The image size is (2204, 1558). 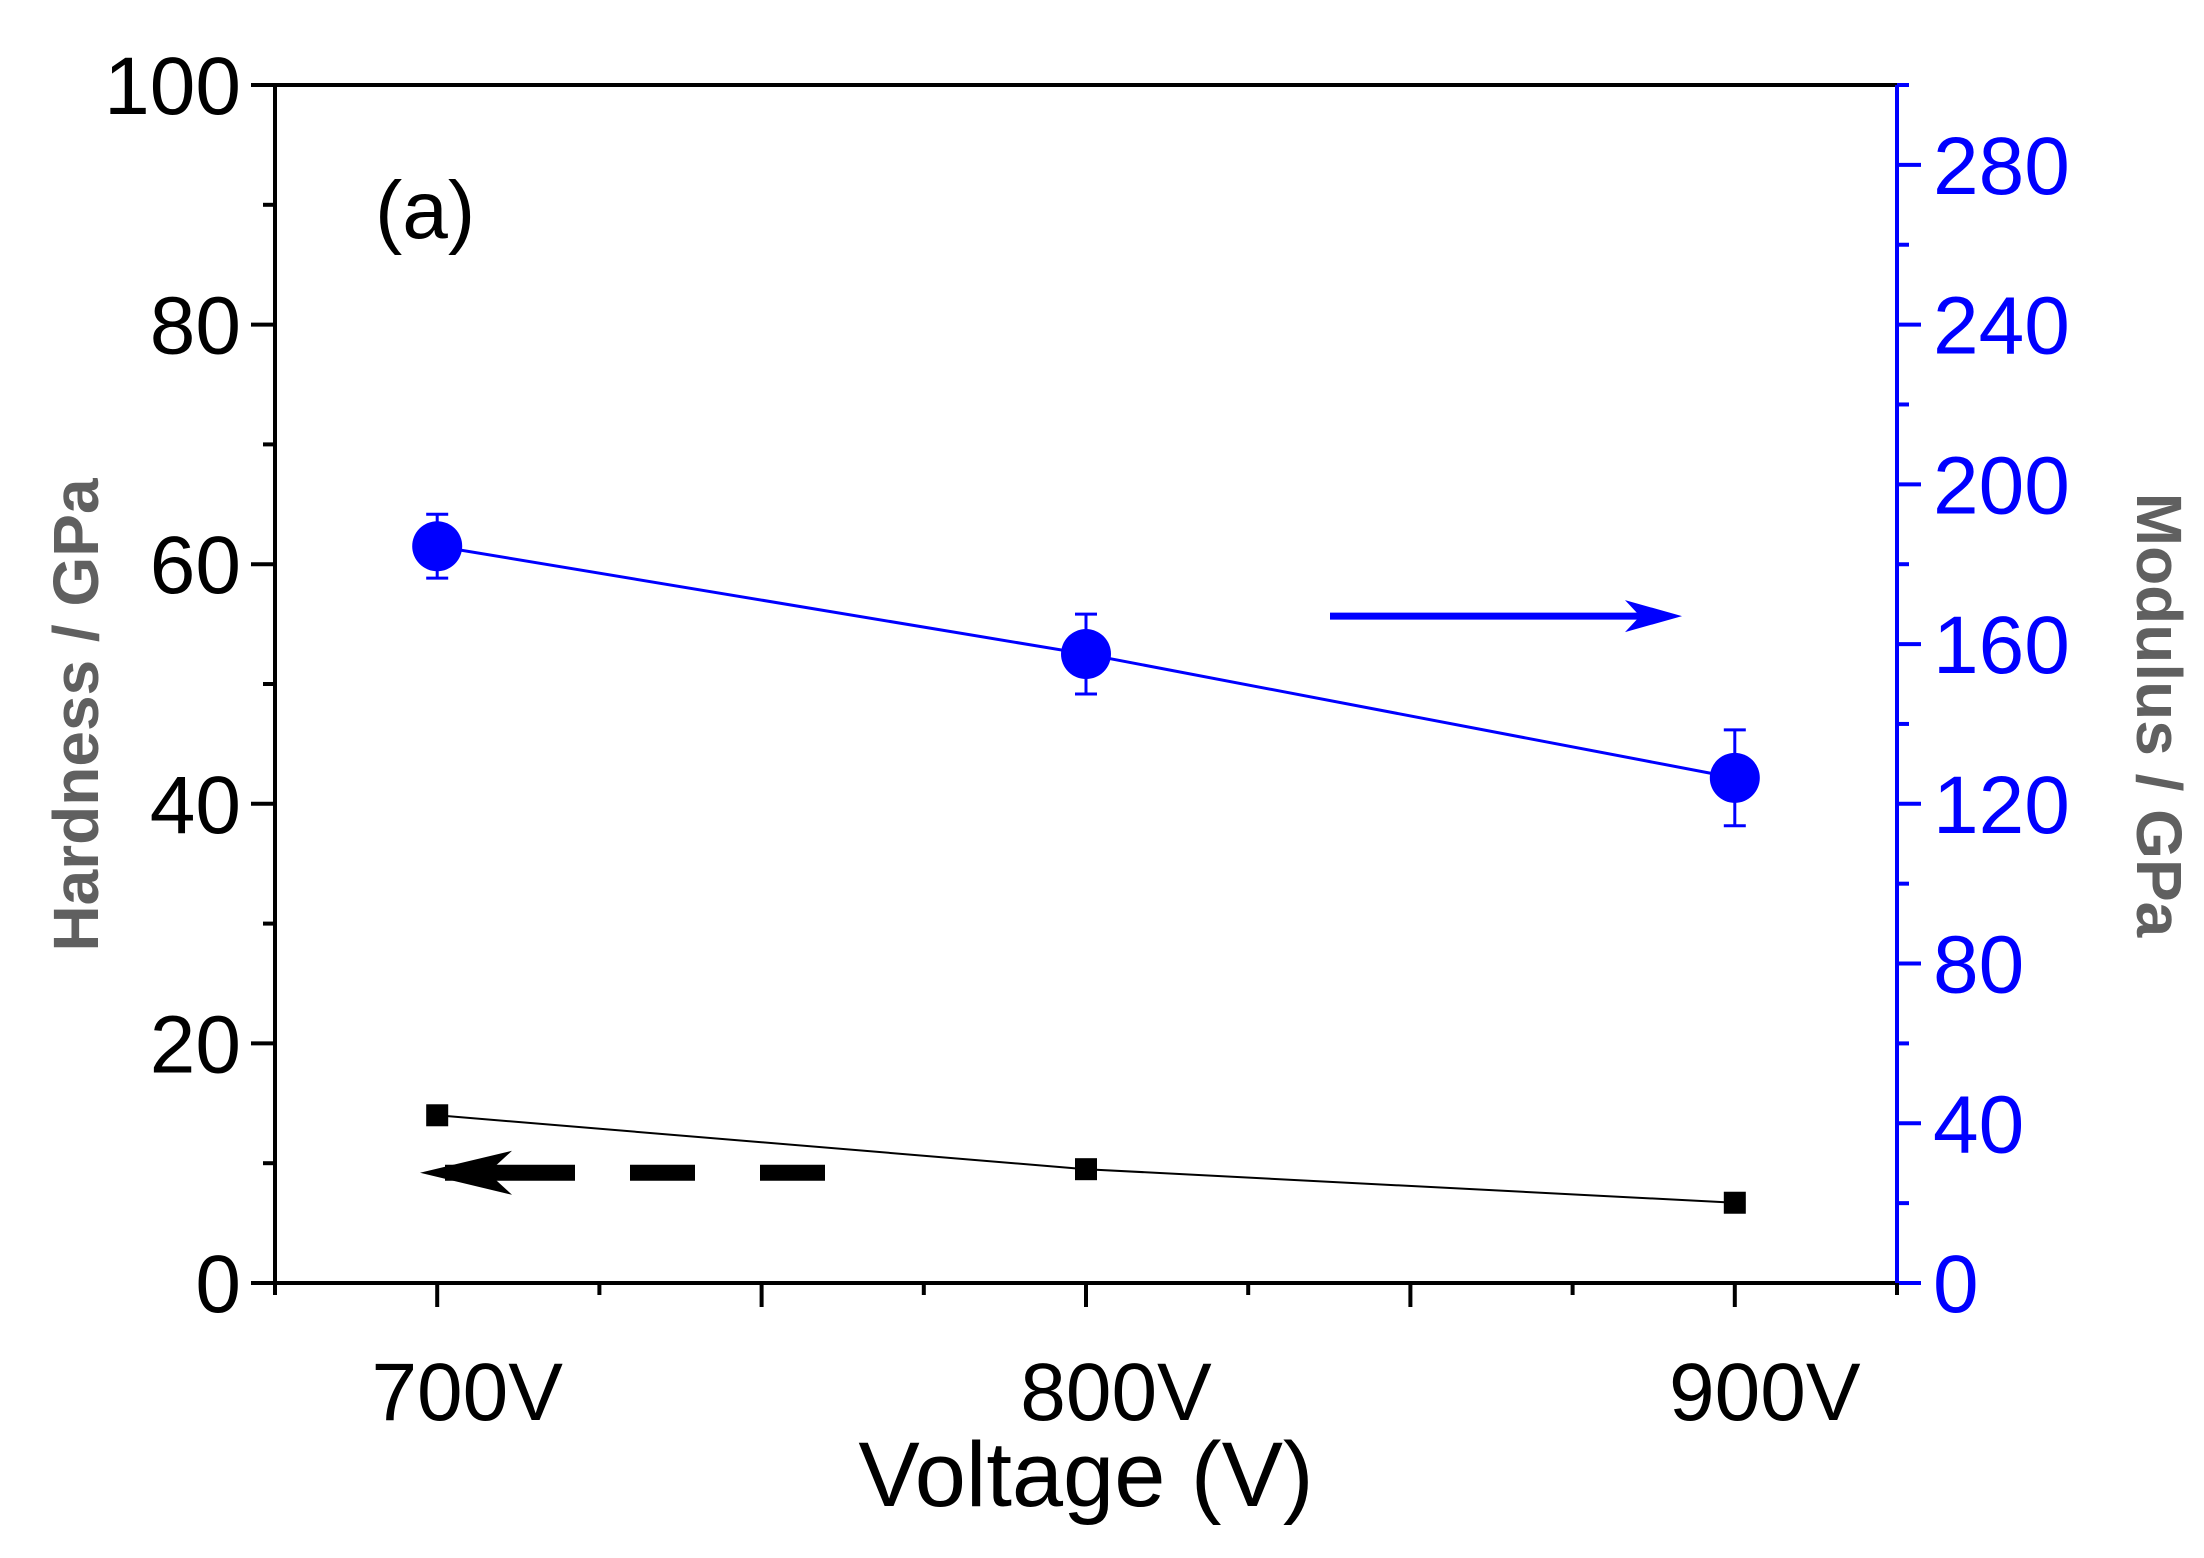 I want to click on hardness-arrow-head, so click(x=466, y=1172).